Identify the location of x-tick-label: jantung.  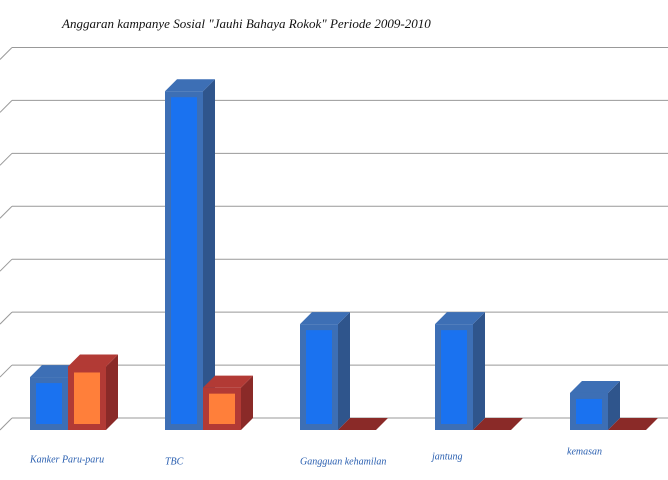
(446, 456).